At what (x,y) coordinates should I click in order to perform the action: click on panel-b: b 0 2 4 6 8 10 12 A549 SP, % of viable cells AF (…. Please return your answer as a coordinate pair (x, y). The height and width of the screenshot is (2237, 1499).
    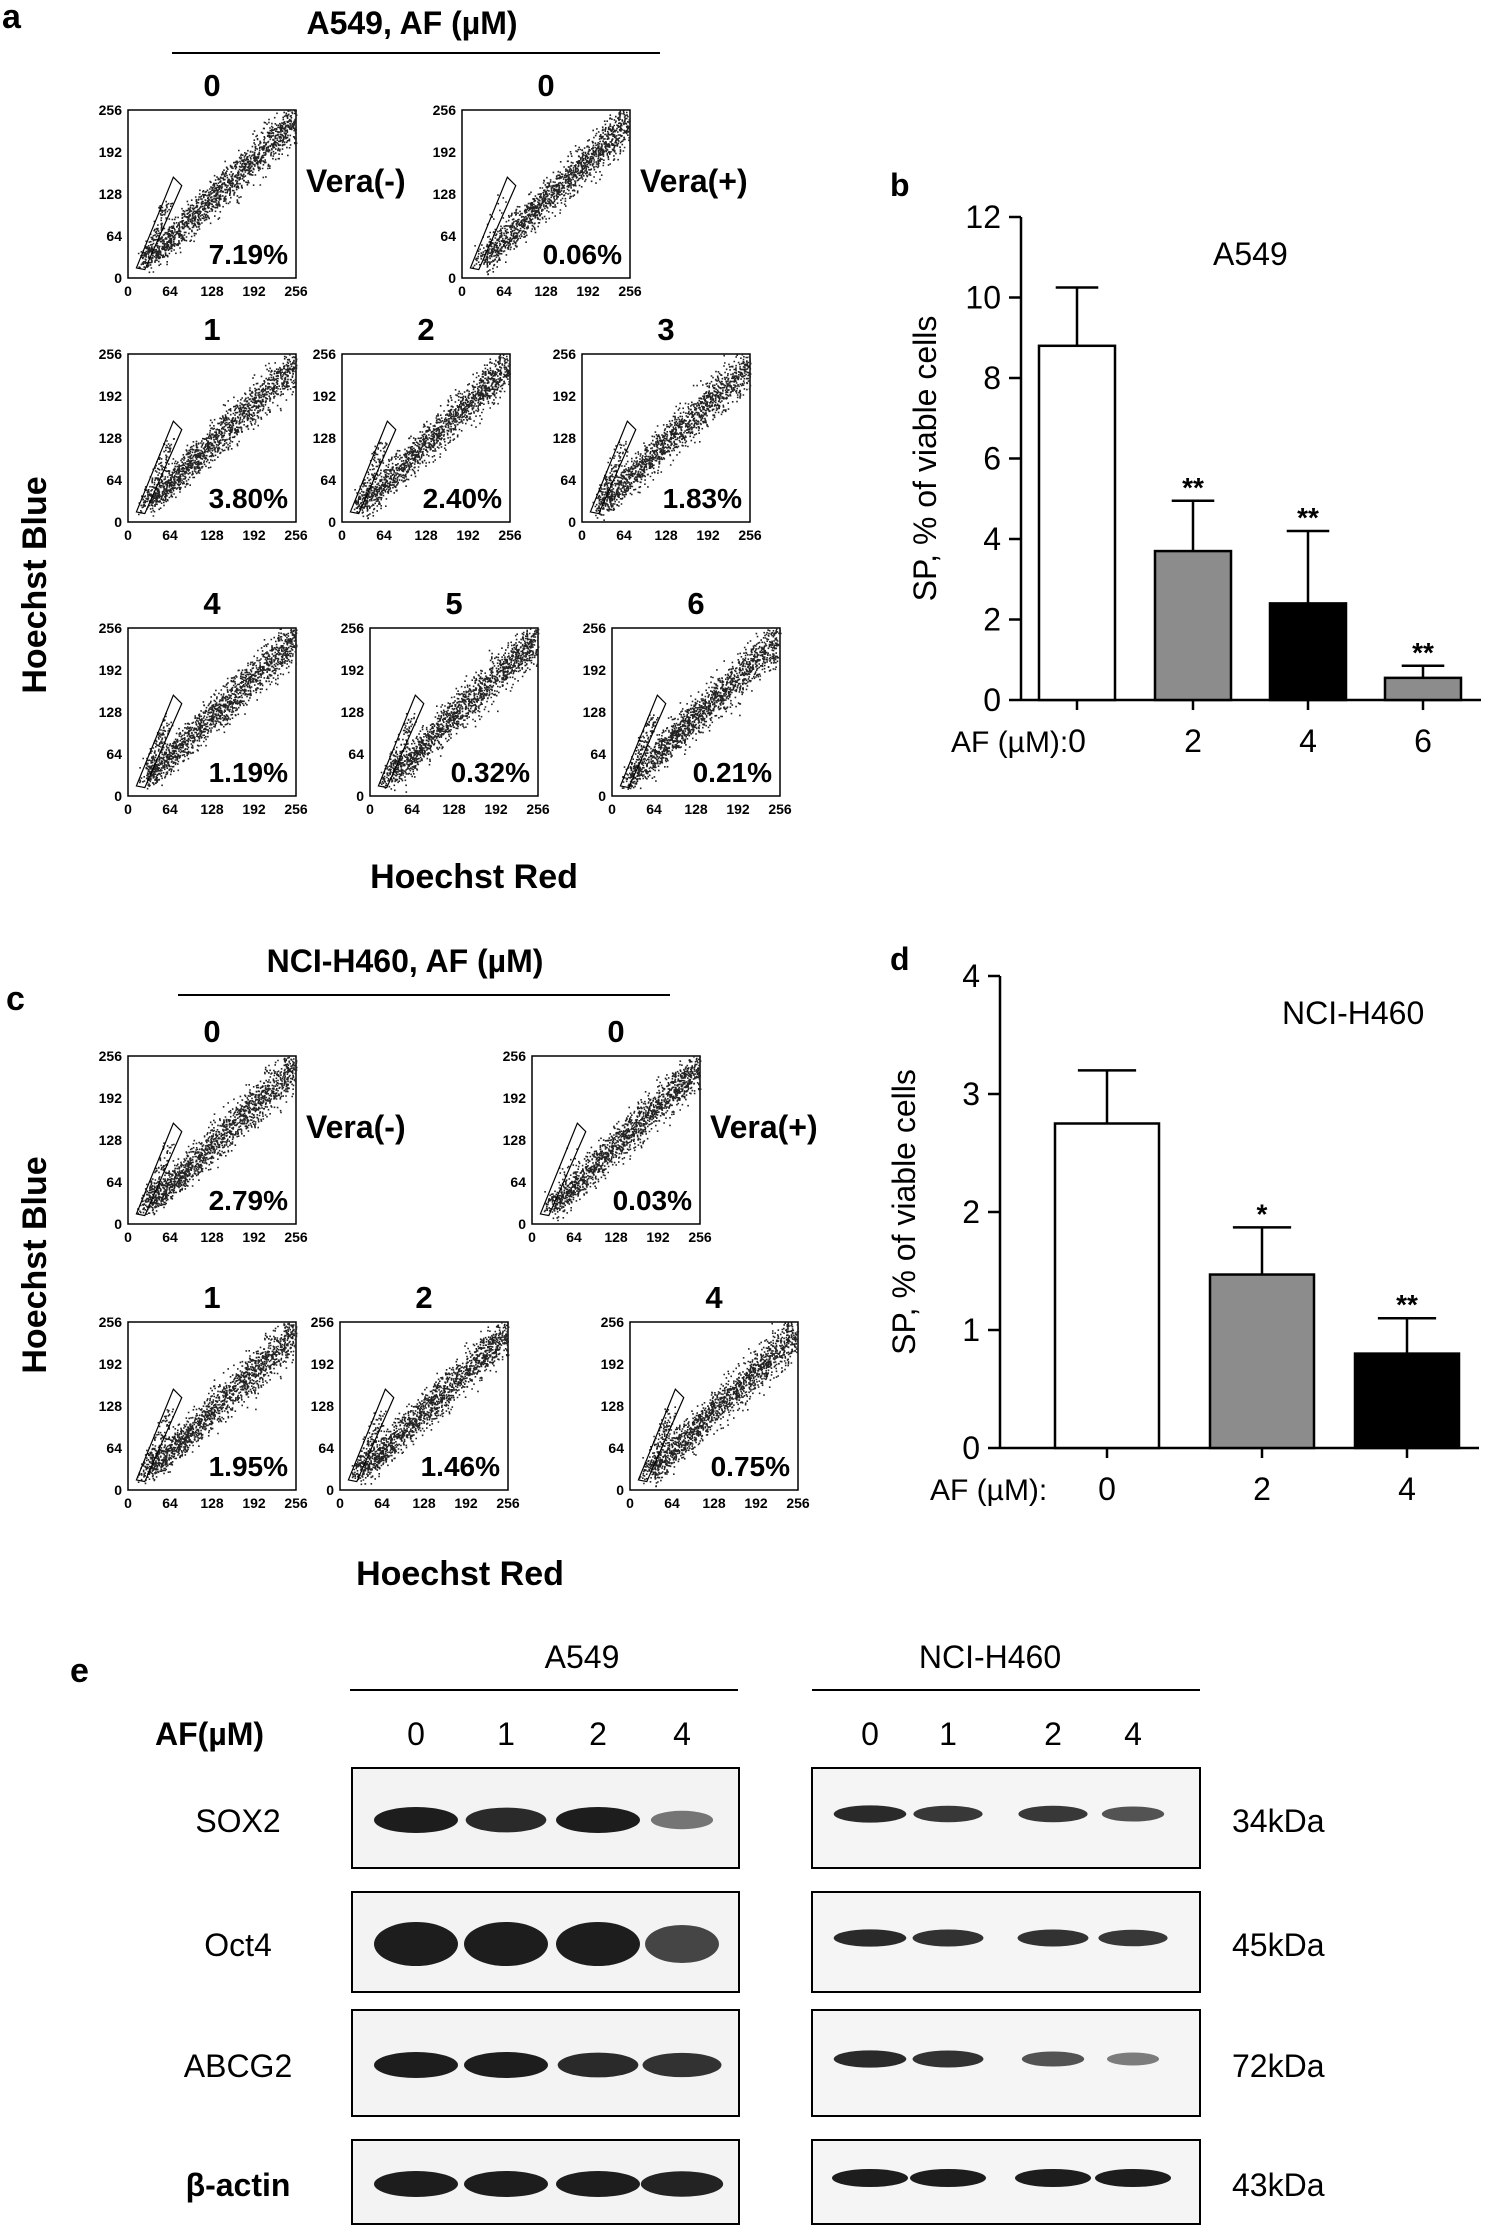
    Looking at the image, I should click on (1185, 463).